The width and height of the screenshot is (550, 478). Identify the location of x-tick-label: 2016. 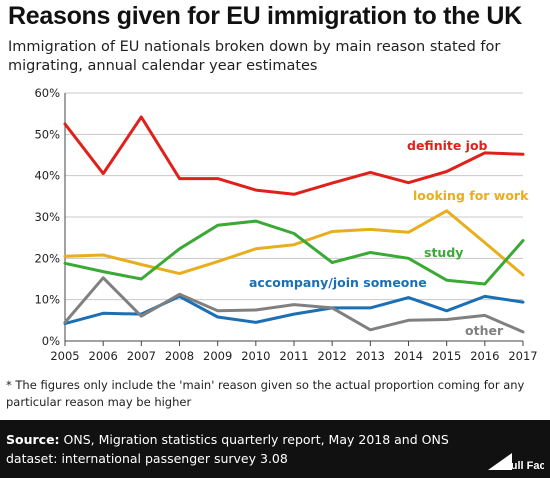
(484, 356).